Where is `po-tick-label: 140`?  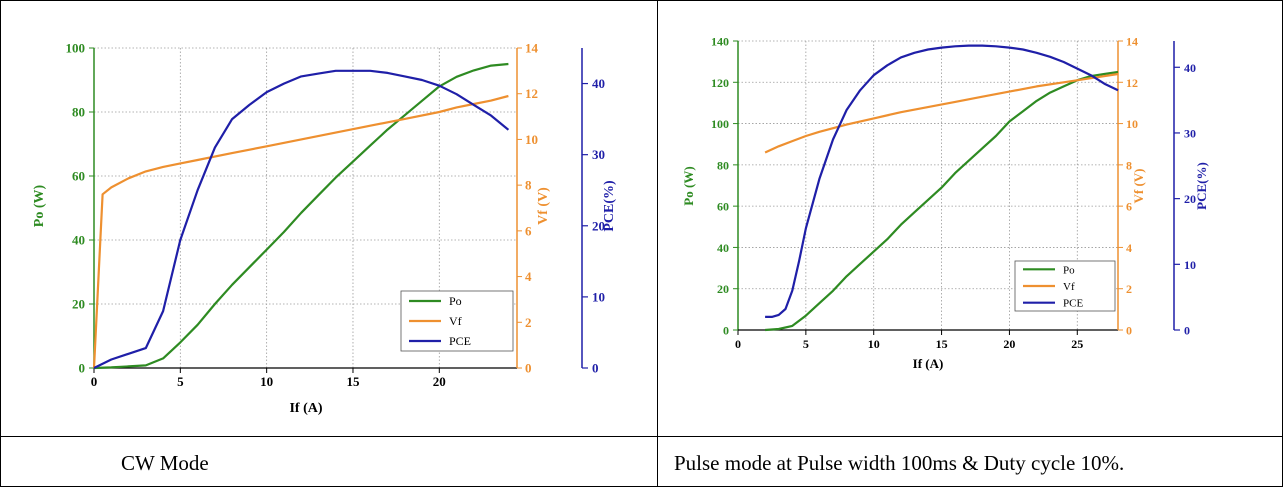
po-tick-label: 140 is located at coordinates (720, 42).